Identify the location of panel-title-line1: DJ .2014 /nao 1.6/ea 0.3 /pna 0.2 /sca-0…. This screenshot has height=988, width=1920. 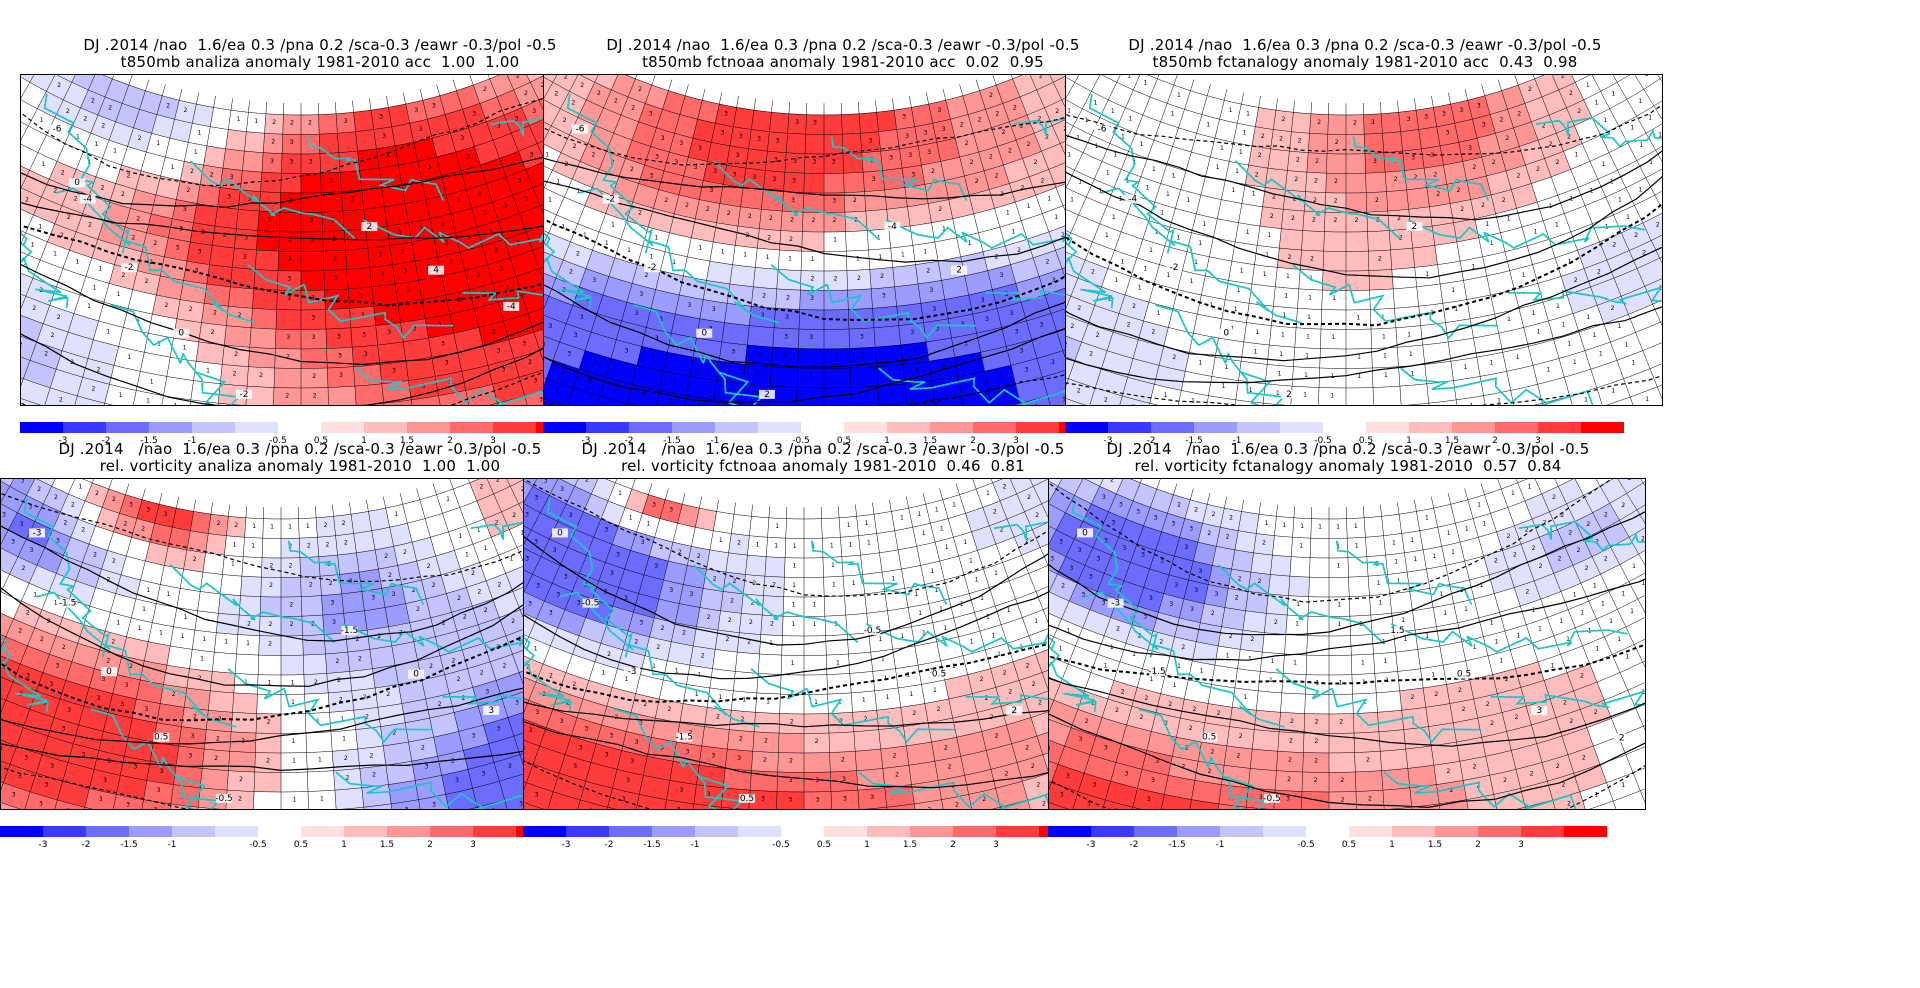
(823, 449).